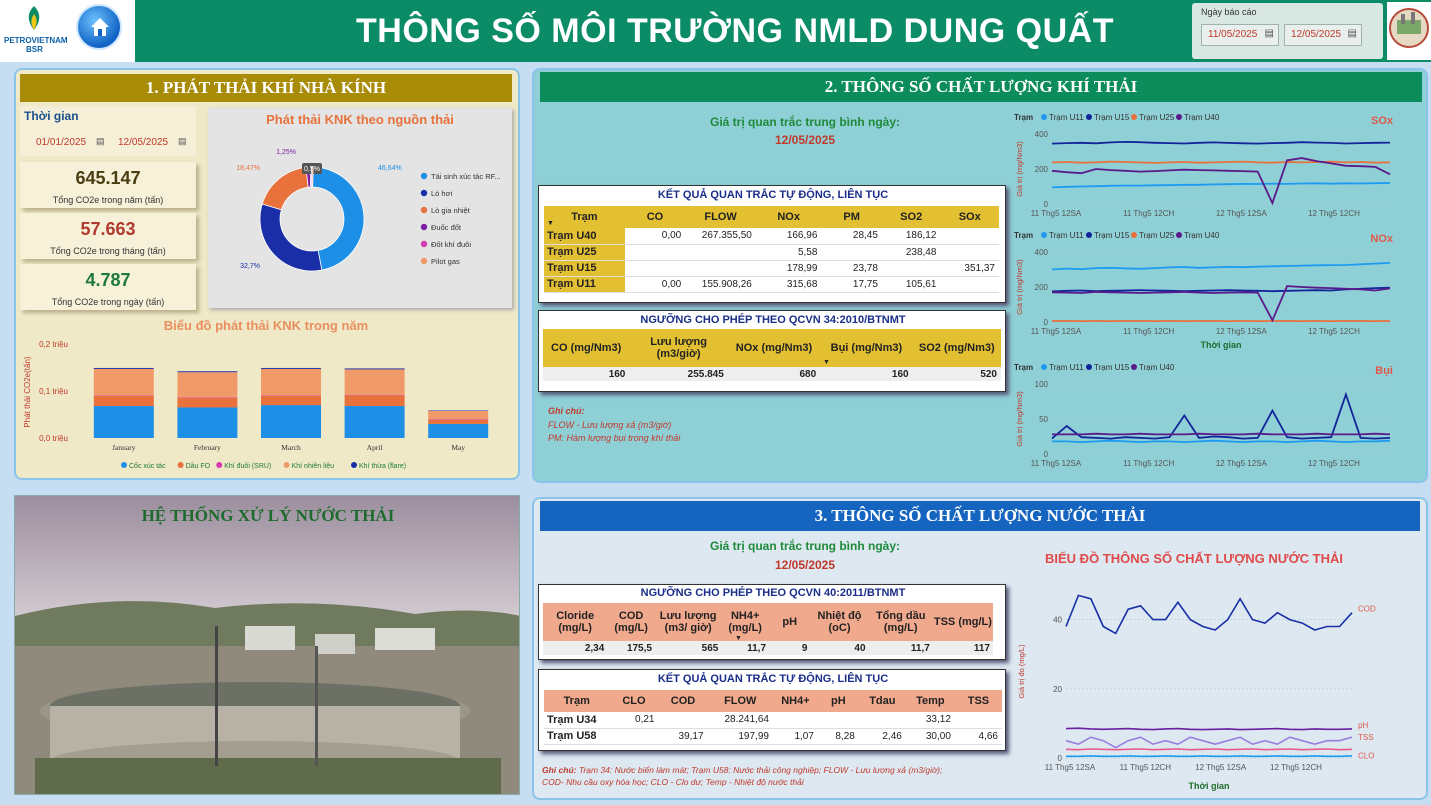  I want to click on table-cell: 8,28, so click(845, 736).